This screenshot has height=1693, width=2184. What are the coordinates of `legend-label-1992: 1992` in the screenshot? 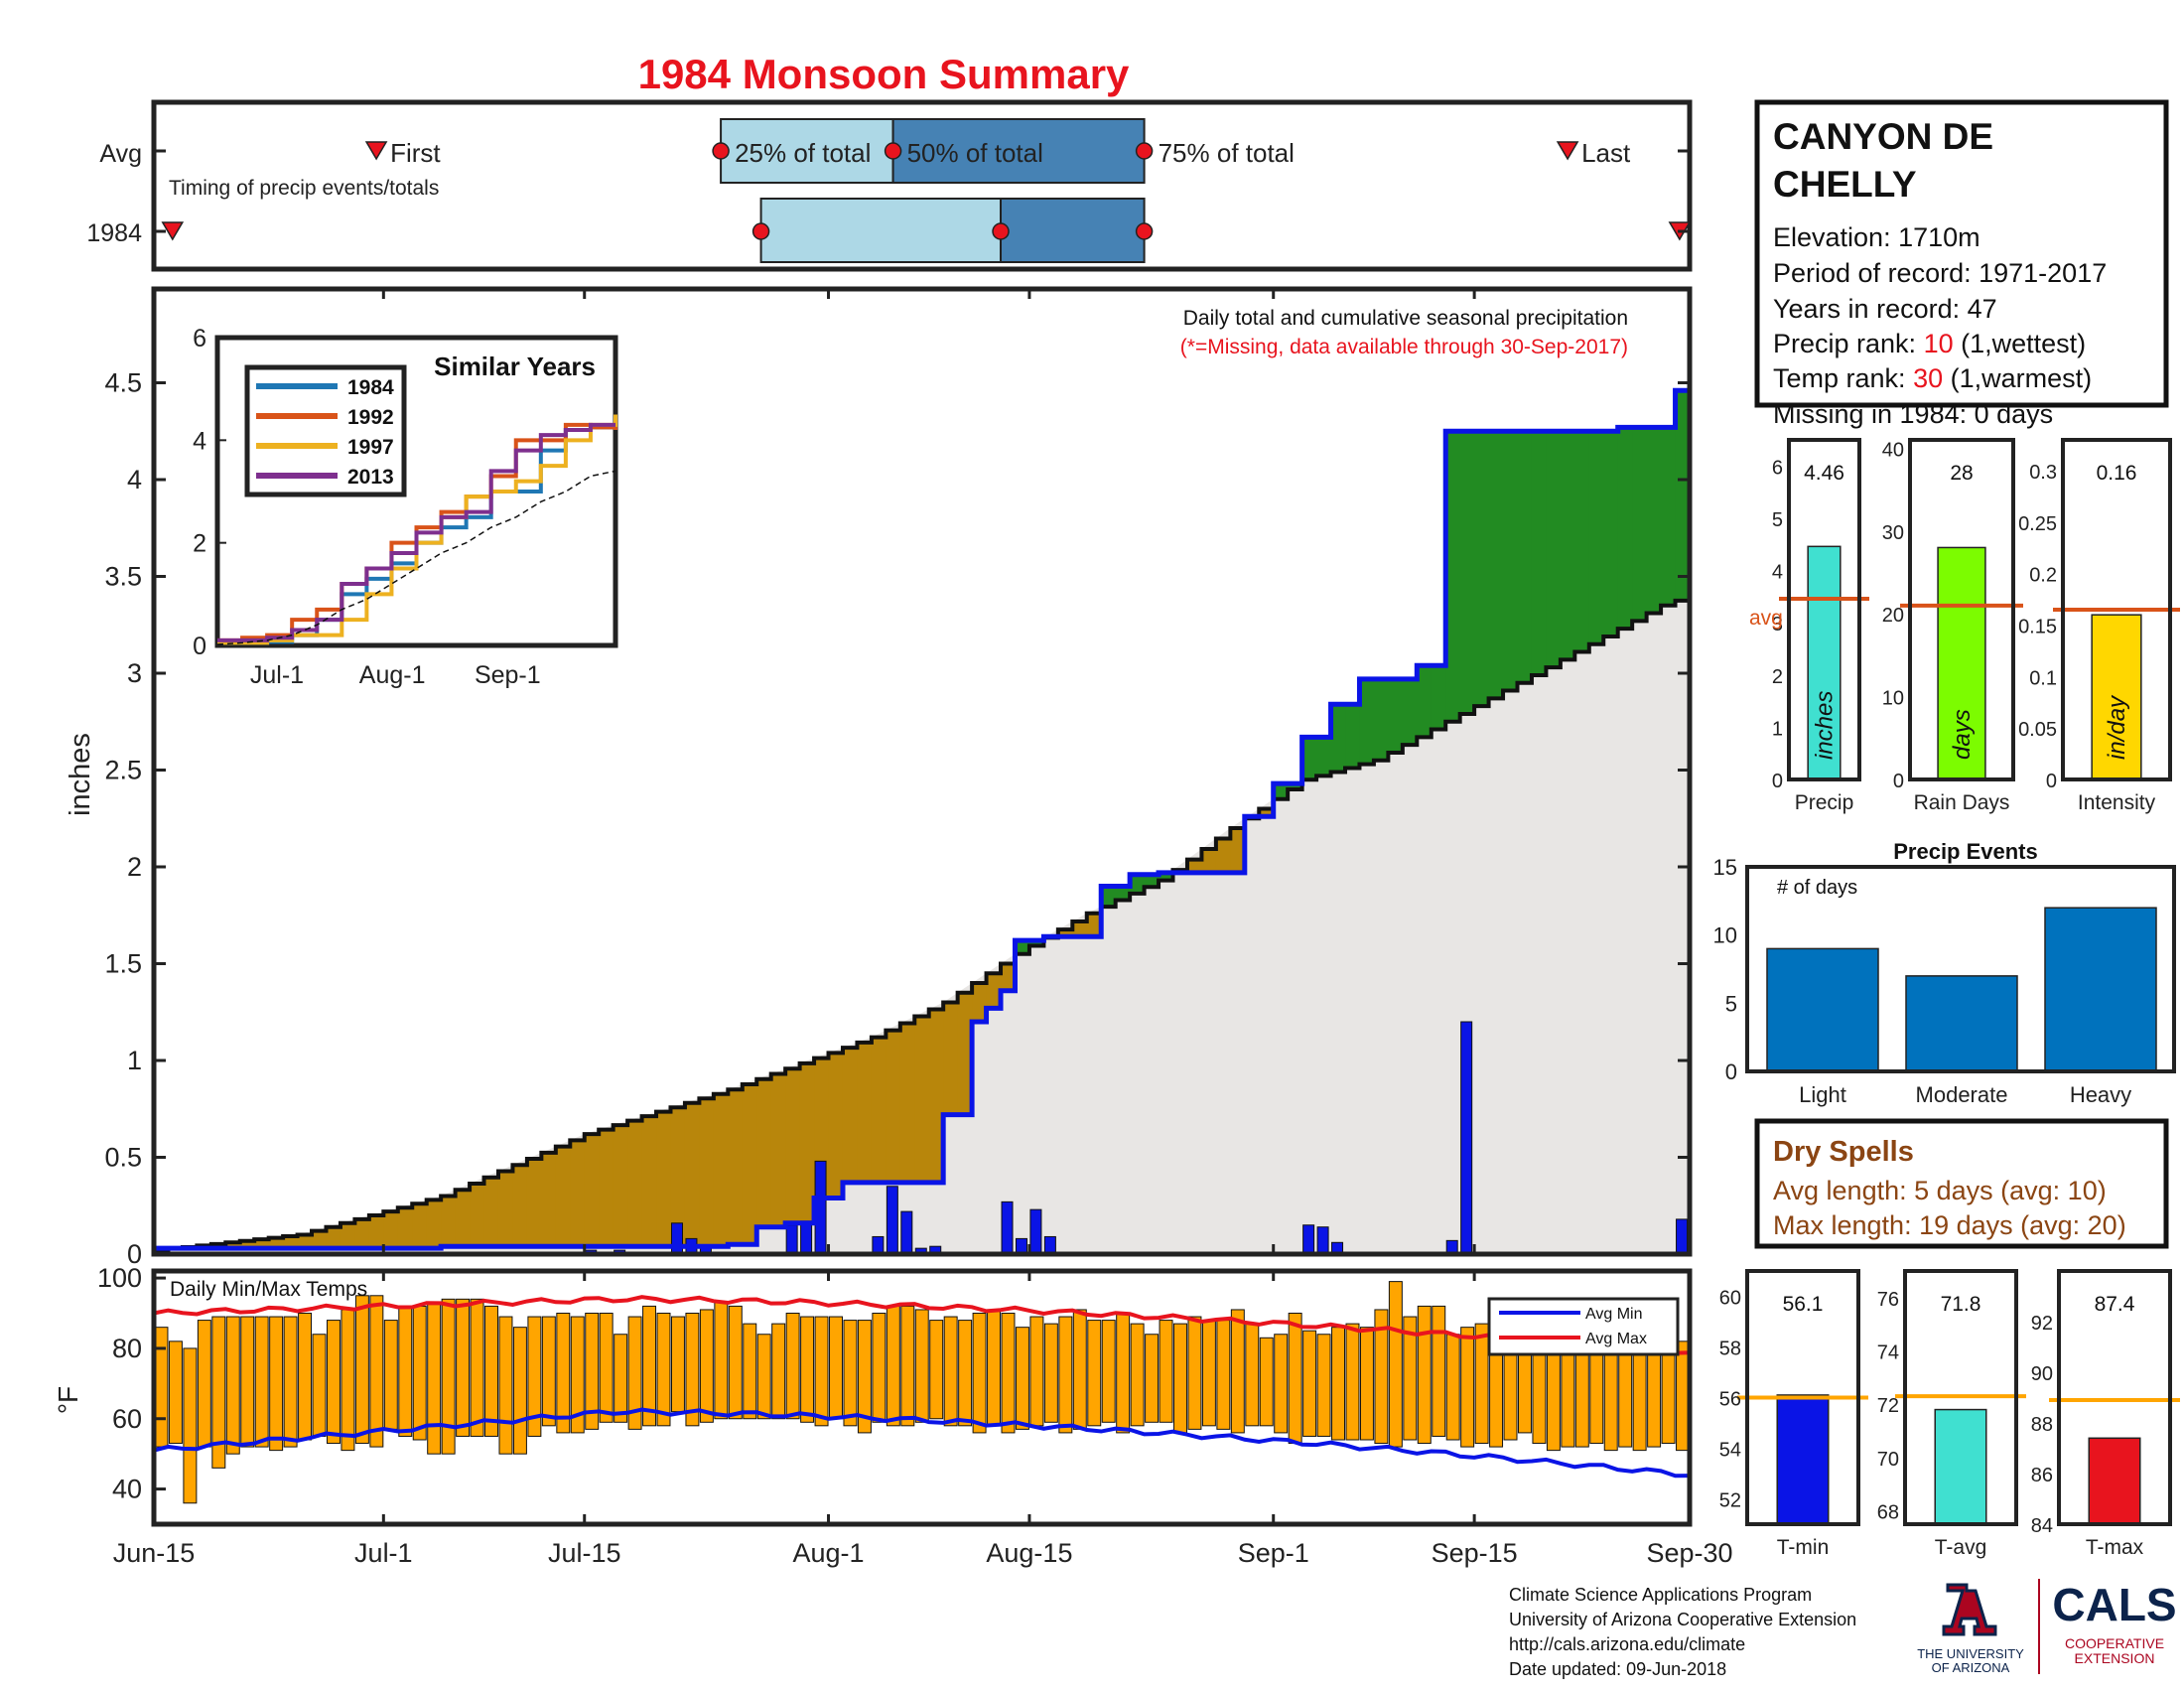 It's located at (370, 417).